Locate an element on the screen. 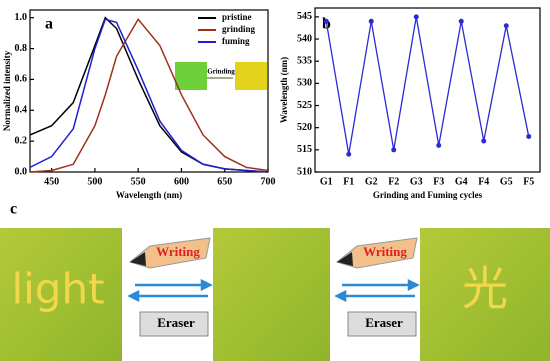 Image resolution: width=550 pixels, height=361 pixels. x-tick-label: 550 is located at coordinates (138, 181).